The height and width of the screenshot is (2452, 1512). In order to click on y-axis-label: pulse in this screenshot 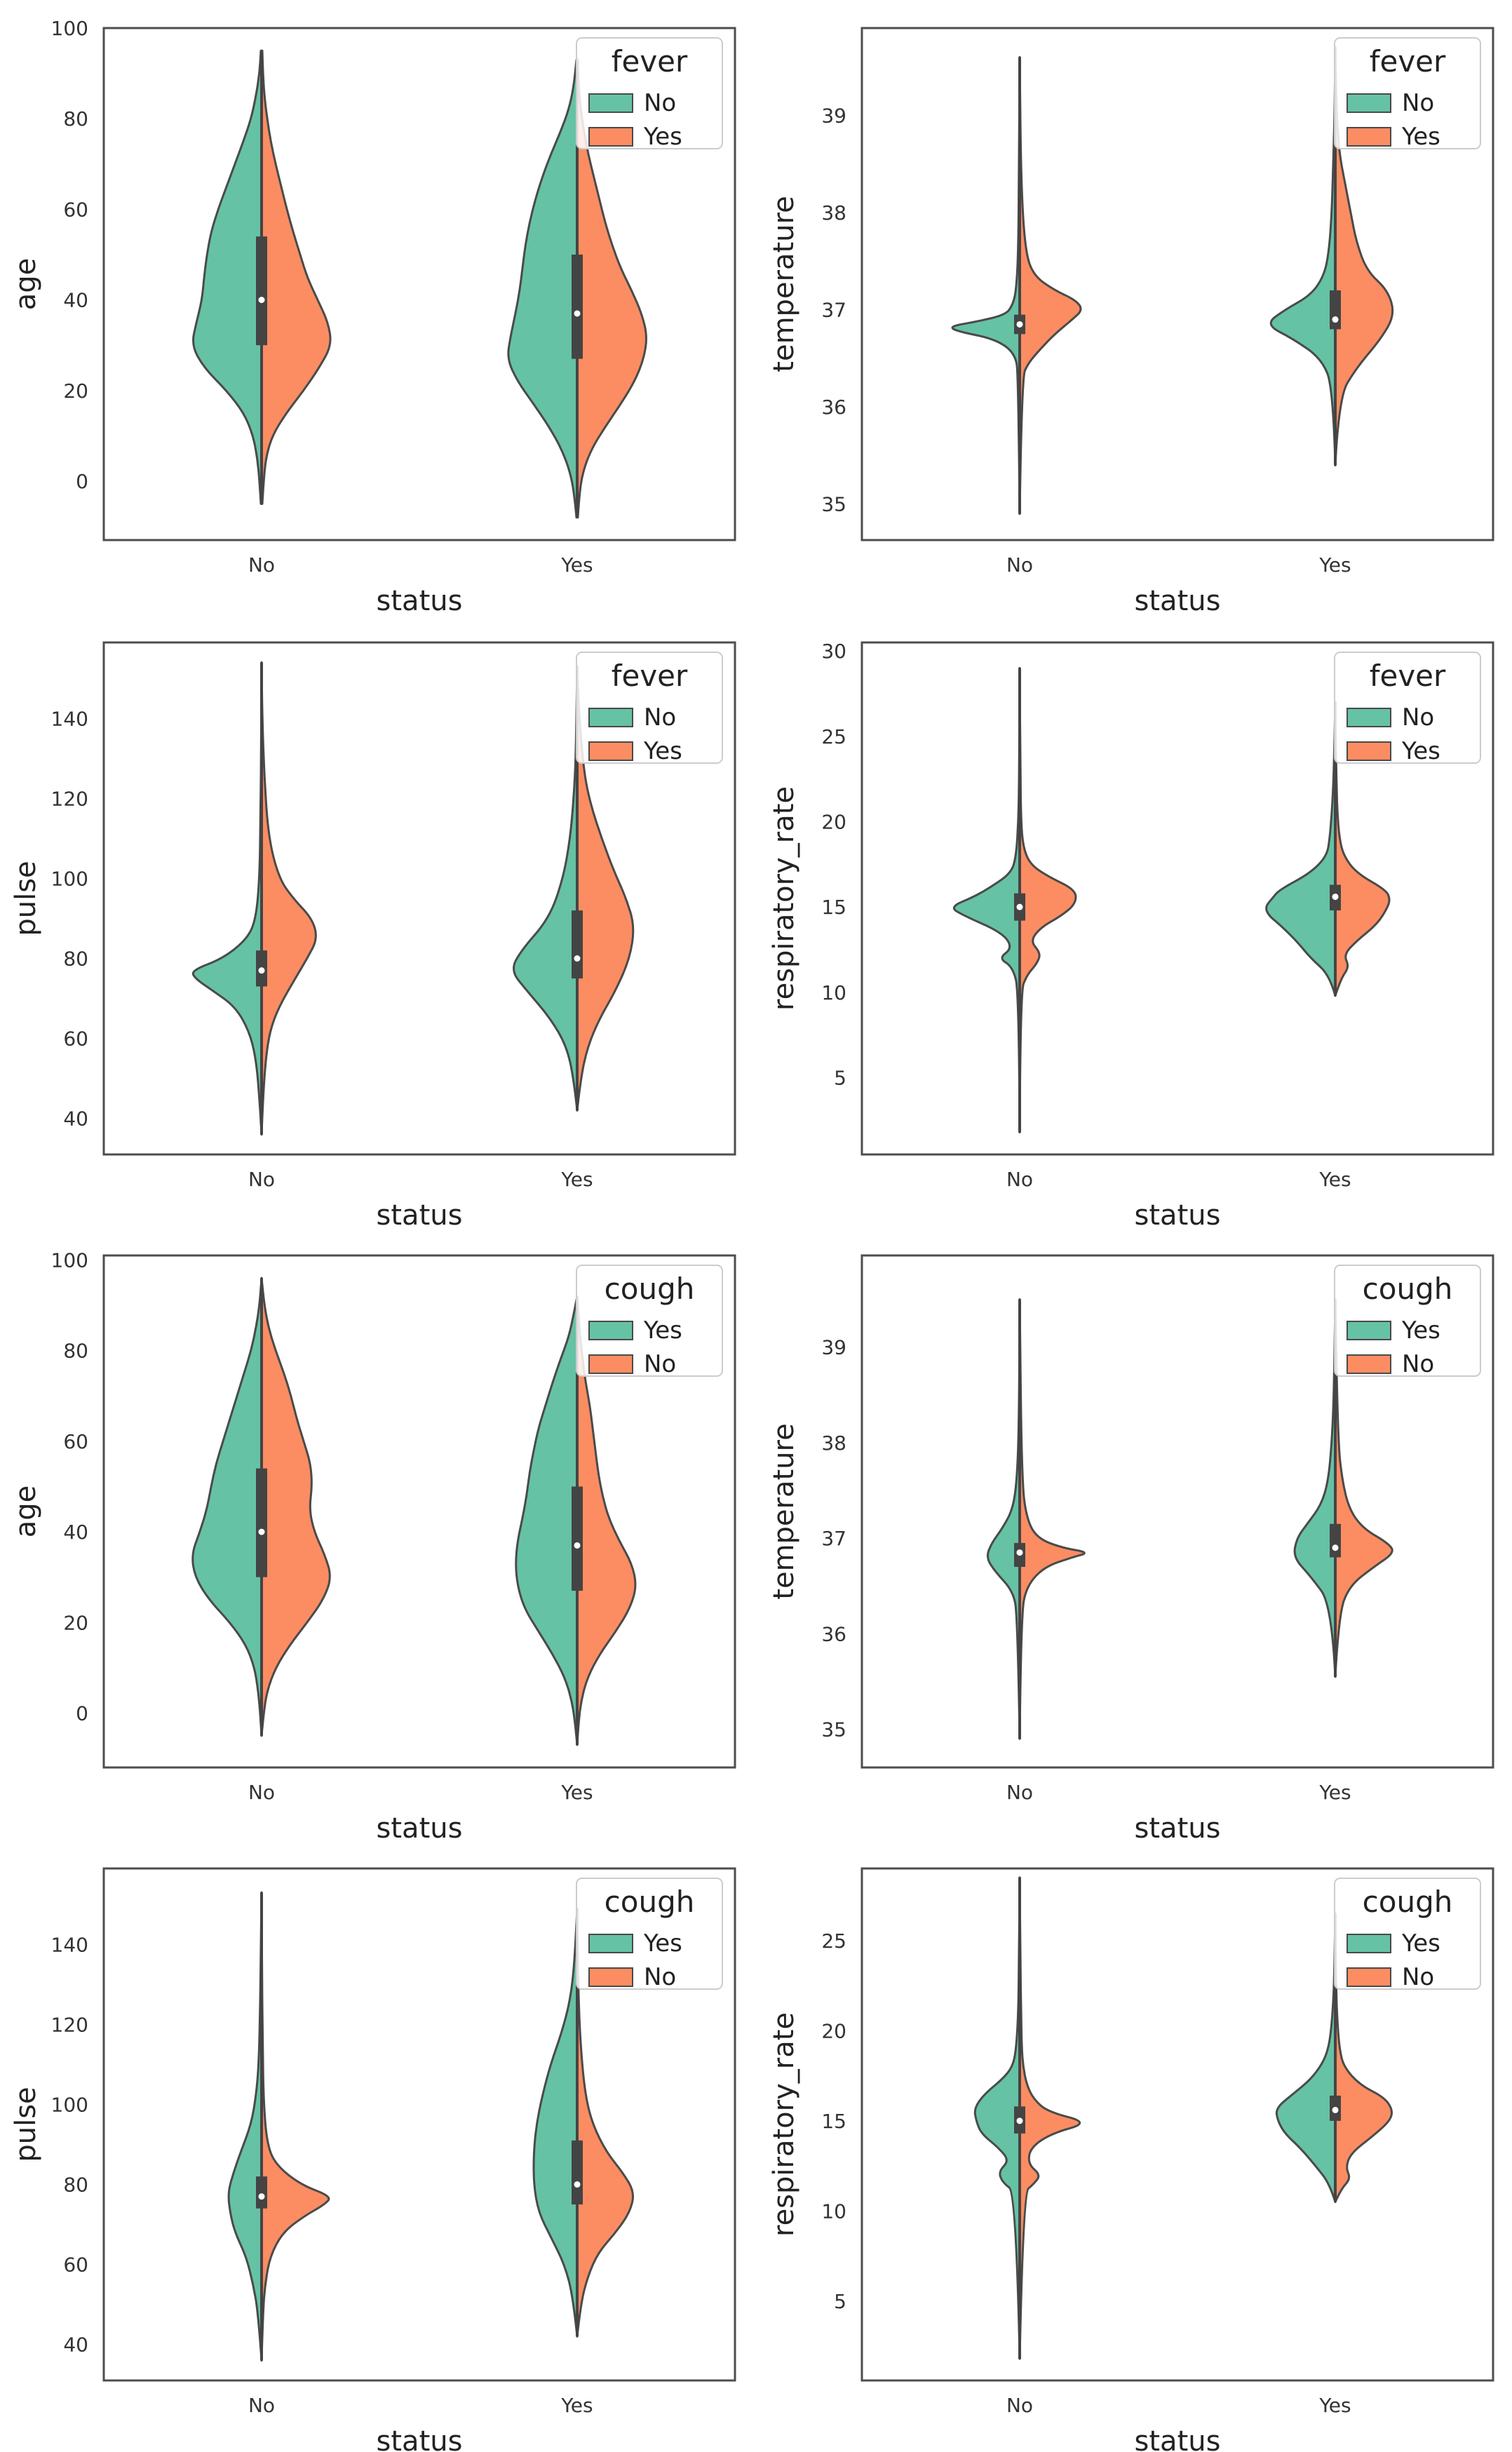, I will do `click(26, 2124)`.